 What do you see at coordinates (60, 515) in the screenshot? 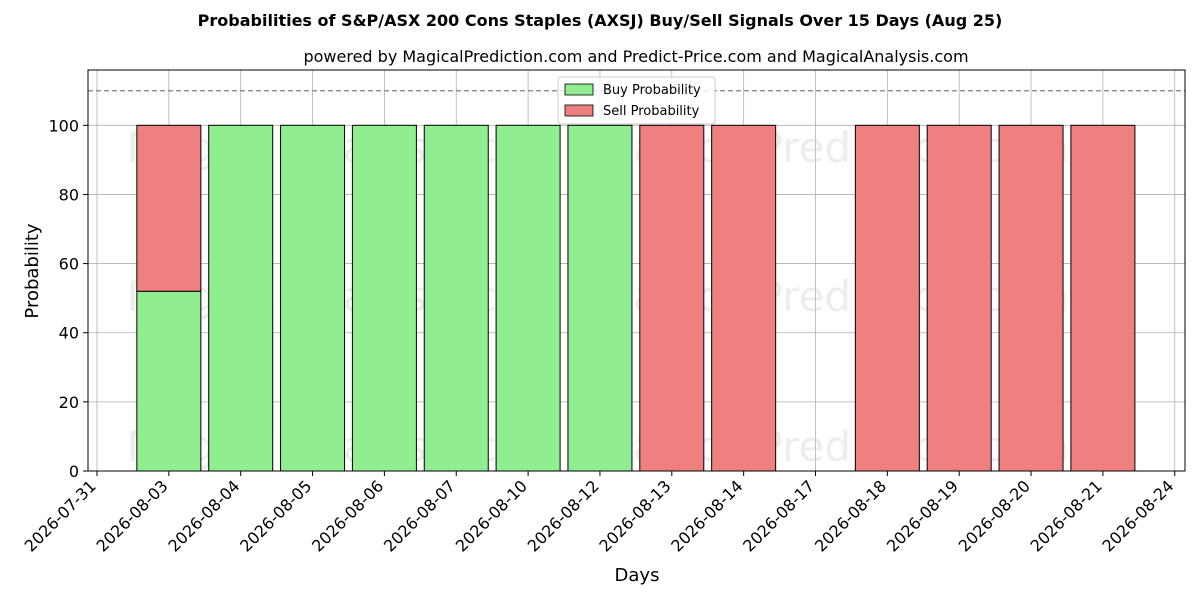
I see `x-tick-label: 2026-07-31` at bounding box center [60, 515].